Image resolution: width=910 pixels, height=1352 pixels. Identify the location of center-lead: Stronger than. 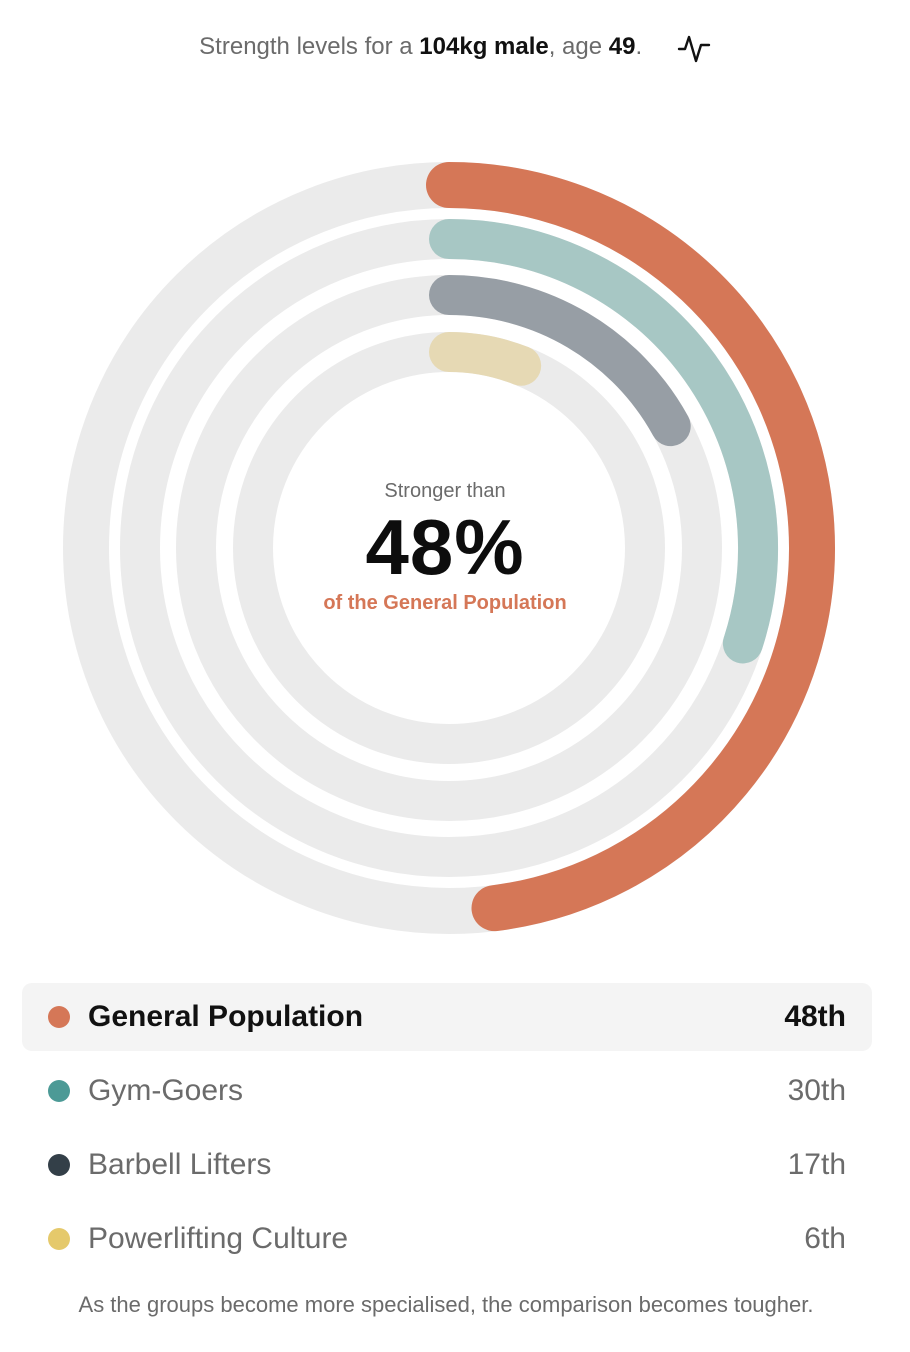
(445, 491).